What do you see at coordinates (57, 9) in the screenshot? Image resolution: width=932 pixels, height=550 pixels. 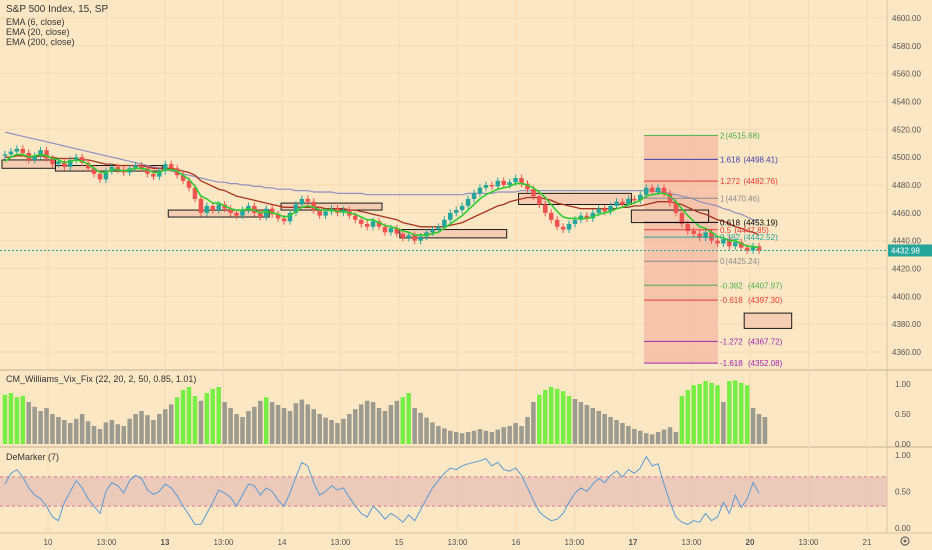 I see `symbol-title: S&P 500 Index, 15, SP` at bounding box center [57, 9].